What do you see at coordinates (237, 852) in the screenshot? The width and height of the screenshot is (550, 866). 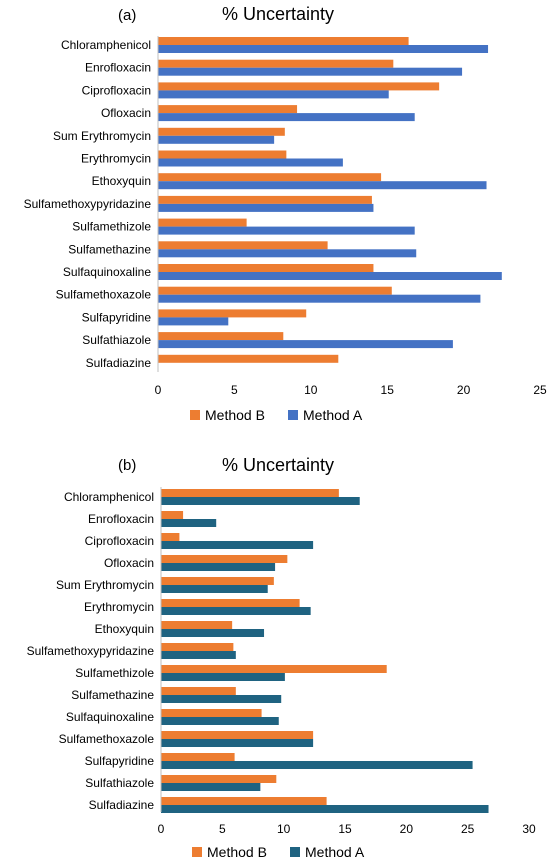 I see `legend-label: Method B` at bounding box center [237, 852].